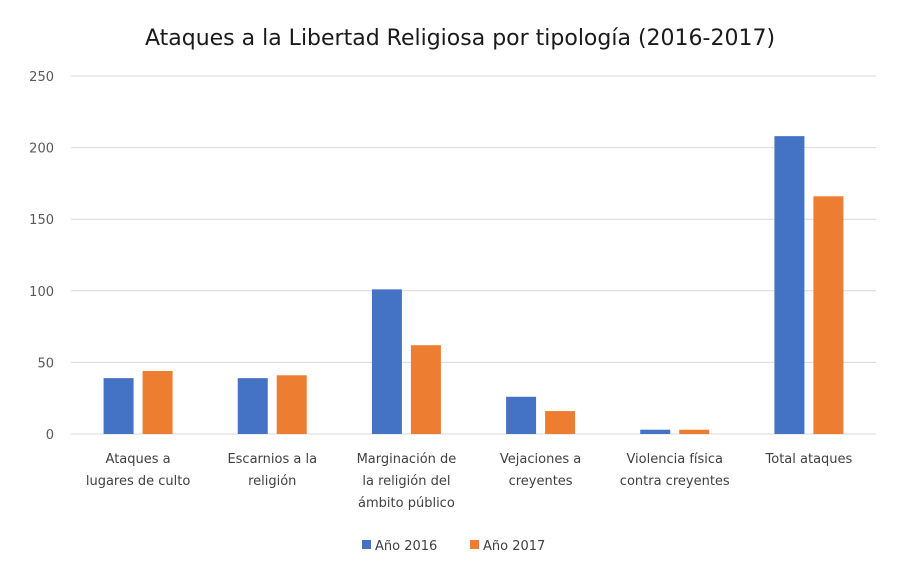 The width and height of the screenshot is (920, 564). Describe the element at coordinates (453, 546) in the screenshot. I see `legend: Año 2016 Año 2017` at that location.